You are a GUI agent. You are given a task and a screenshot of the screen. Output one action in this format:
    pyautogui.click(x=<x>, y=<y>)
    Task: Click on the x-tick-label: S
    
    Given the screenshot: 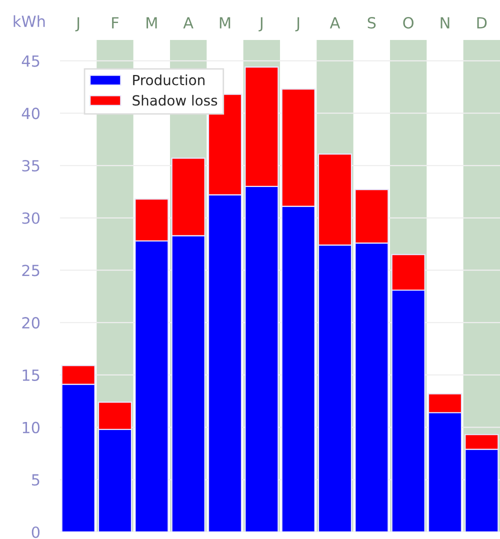 What is the action you would take?
    pyautogui.click(x=372, y=23)
    